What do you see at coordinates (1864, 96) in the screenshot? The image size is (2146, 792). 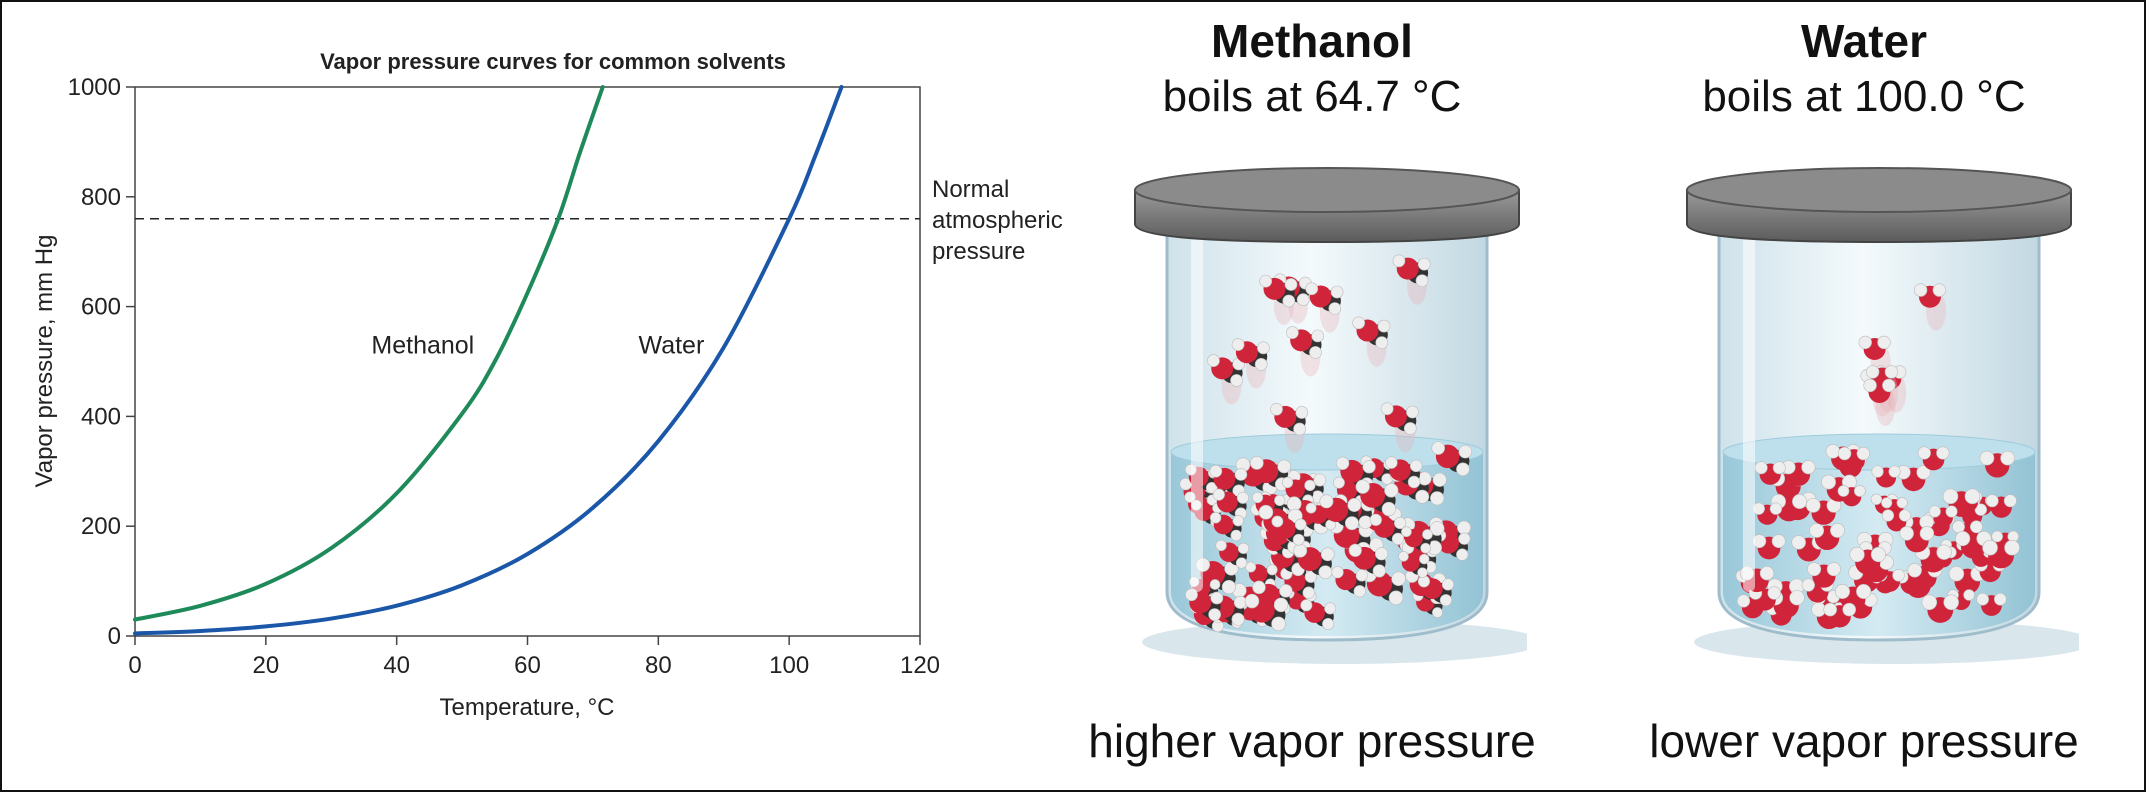 I see `water-boiling-point: boils at 100.0 °C` at bounding box center [1864, 96].